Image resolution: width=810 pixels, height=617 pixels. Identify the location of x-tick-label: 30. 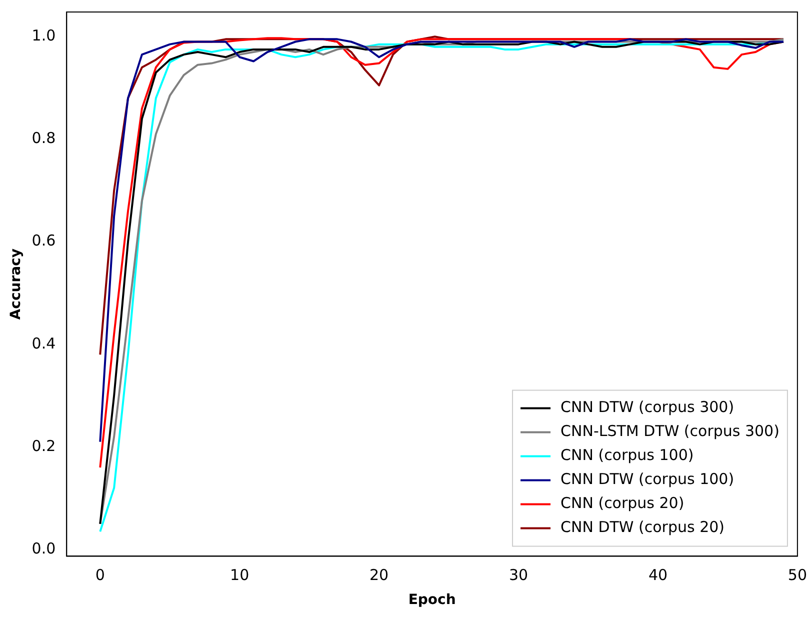
(518, 575).